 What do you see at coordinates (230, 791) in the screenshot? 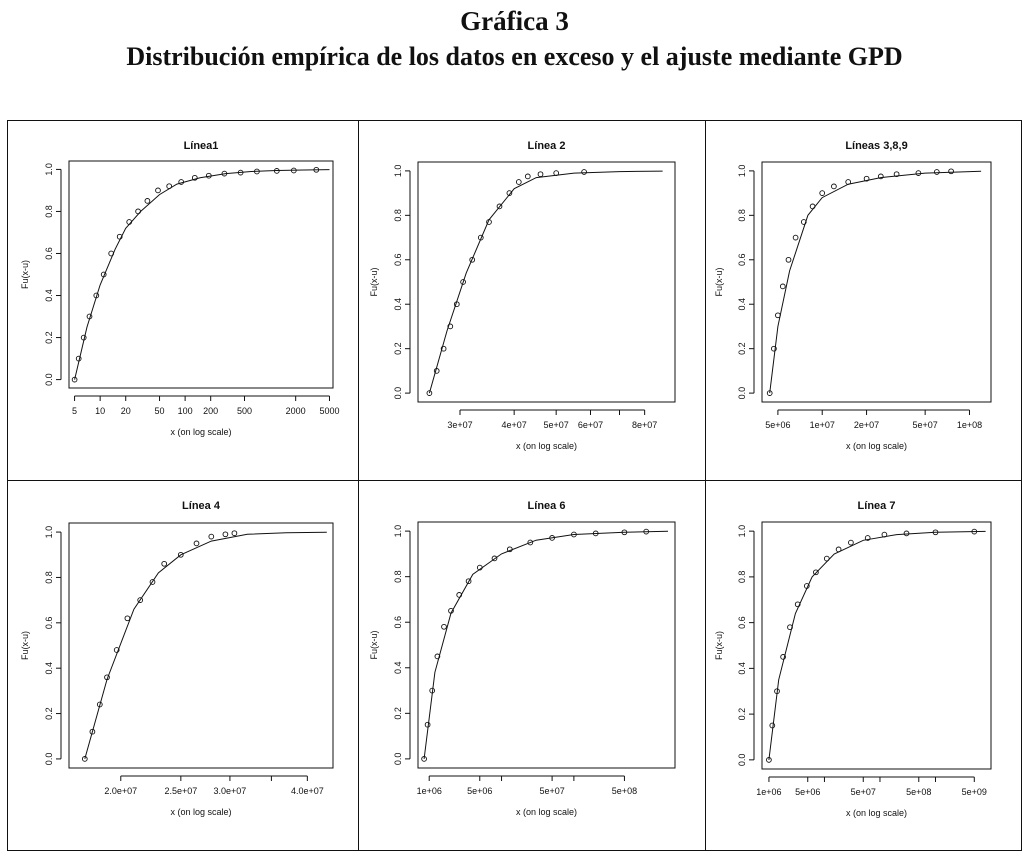
I see `x-tick-label: 3.0e+07` at bounding box center [230, 791].